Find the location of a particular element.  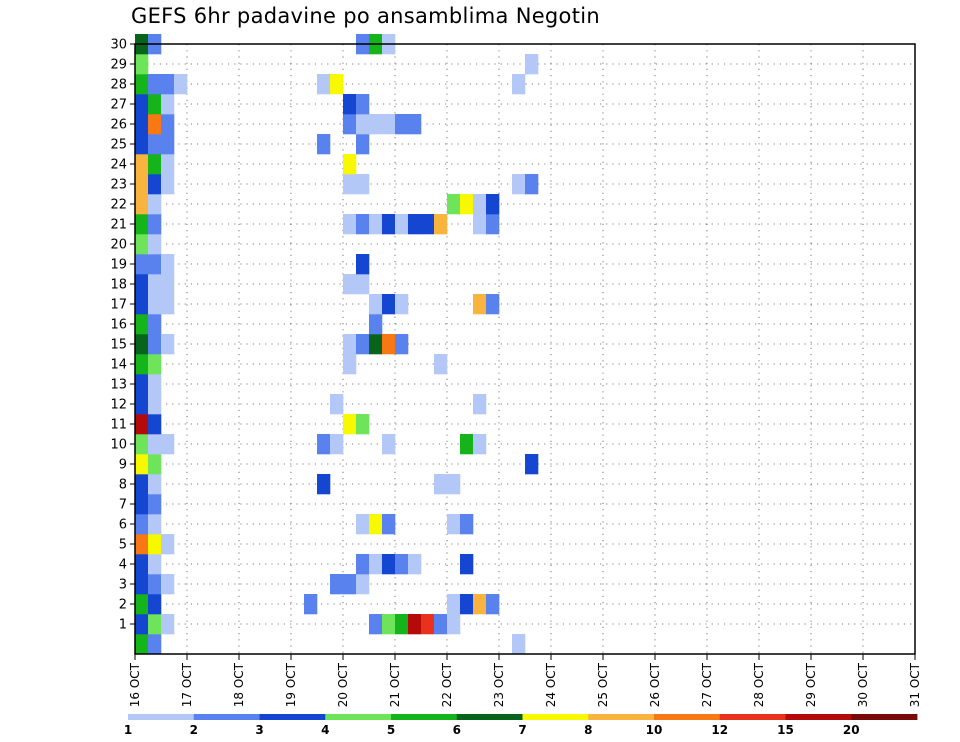

y-tick-label: 18 is located at coordinates (118, 285).